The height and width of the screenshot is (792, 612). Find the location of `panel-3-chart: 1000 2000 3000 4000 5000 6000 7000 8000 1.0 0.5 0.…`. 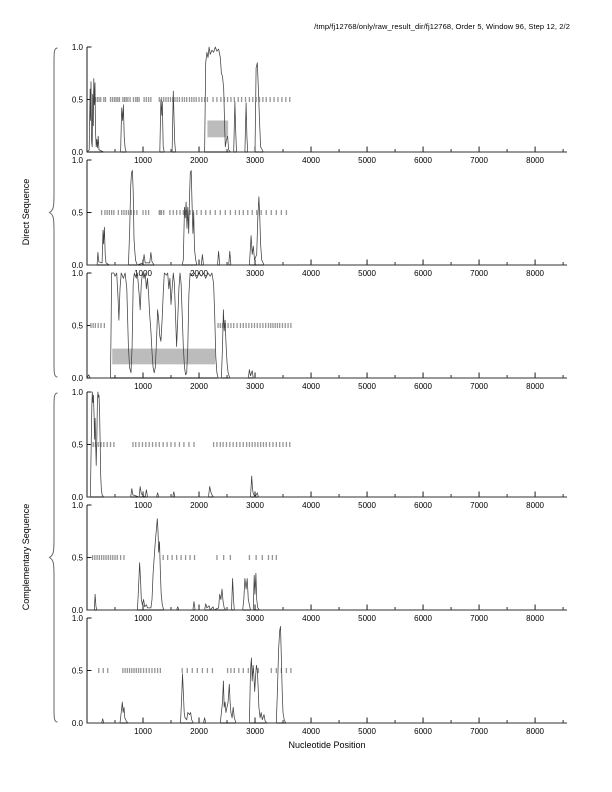

panel-3-chart: 1000 2000 3000 4000 5000 6000 7000 8000 1.0 0.5 0.… is located at coordinates (319, 330).